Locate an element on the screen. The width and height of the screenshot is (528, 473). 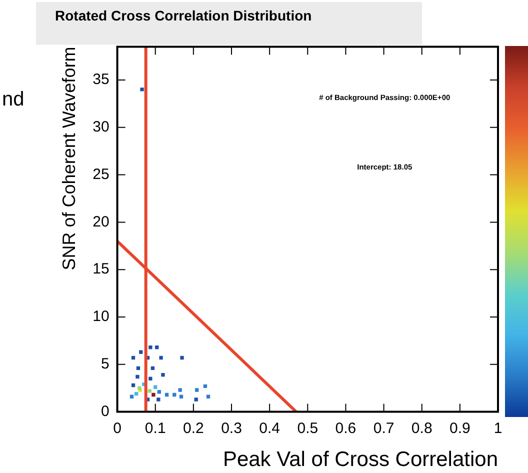
x-tick-label: 0.9 is located at coordinates (460, 428).